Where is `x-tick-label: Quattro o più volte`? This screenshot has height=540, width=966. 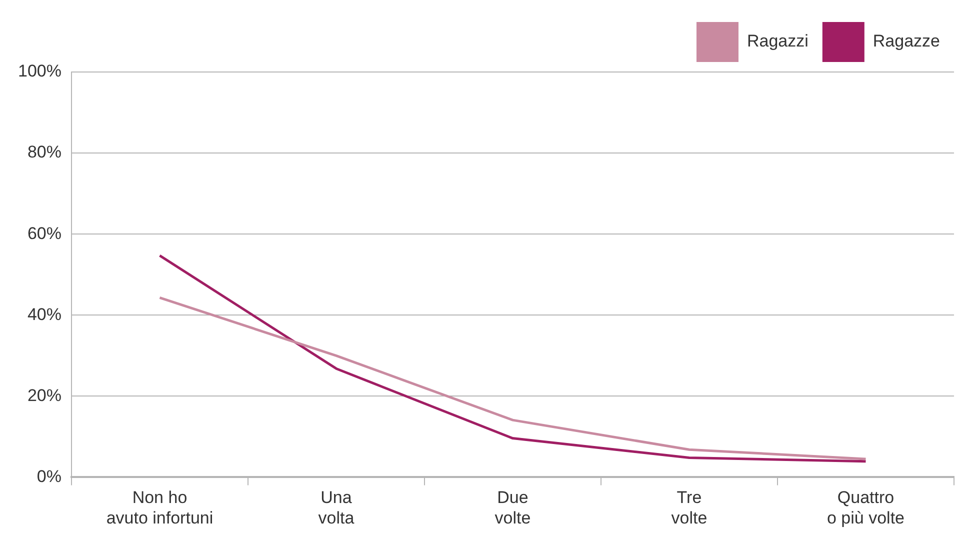
x-tick-label: Quattro o più volte is located at coordinates (865, 508).